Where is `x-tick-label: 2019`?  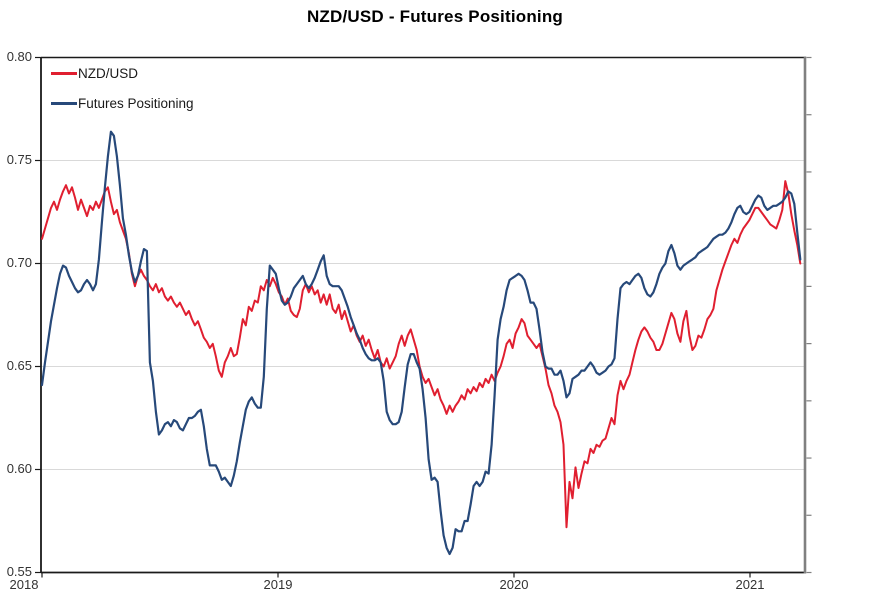 x-tick-label: 2019 is located at coordinates (278, 584).